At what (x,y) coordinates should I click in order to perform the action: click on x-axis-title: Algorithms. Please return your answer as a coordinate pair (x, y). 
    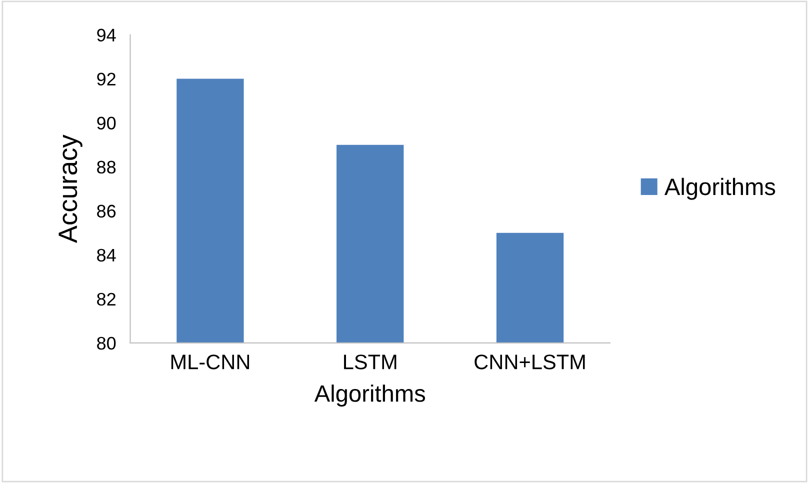
    Looking at the image, I should click on (370, 395).